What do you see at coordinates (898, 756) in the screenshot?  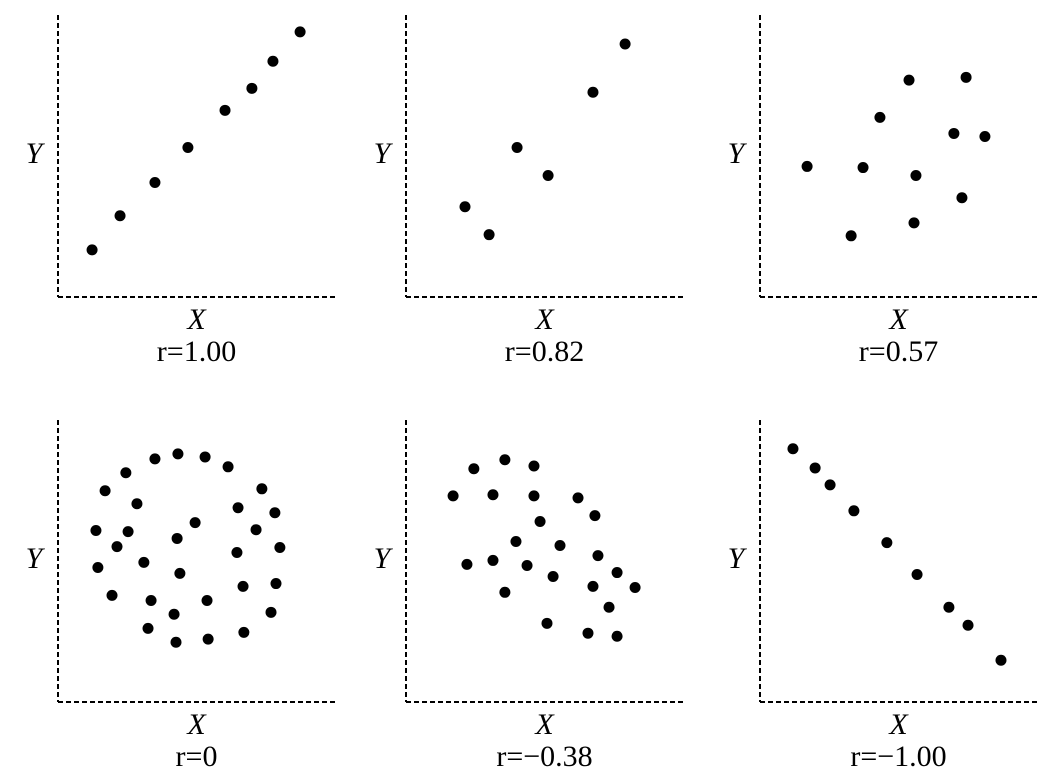 I see `chart-title: r=−1.00` at bounding box center [898, 756].